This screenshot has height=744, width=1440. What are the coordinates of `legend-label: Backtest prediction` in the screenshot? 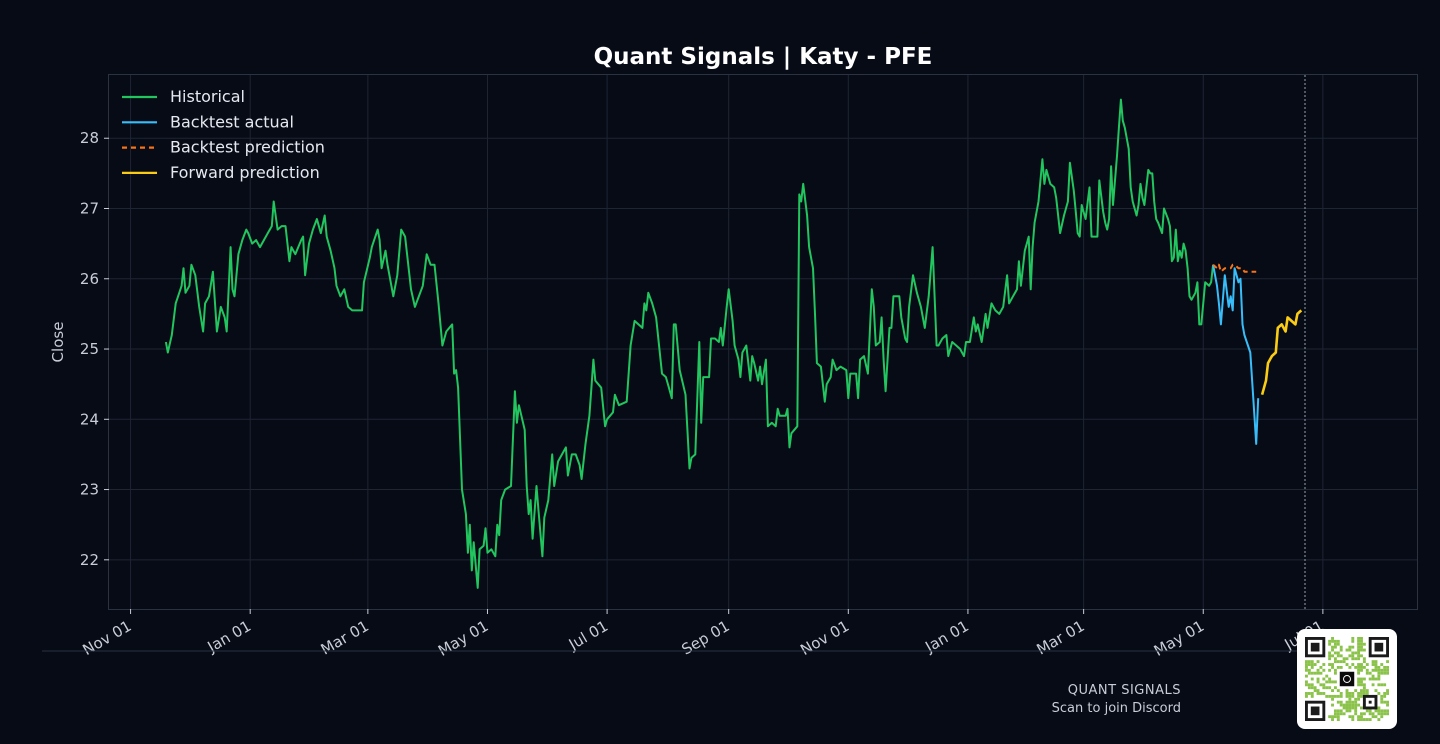 It's located at (247, 147).